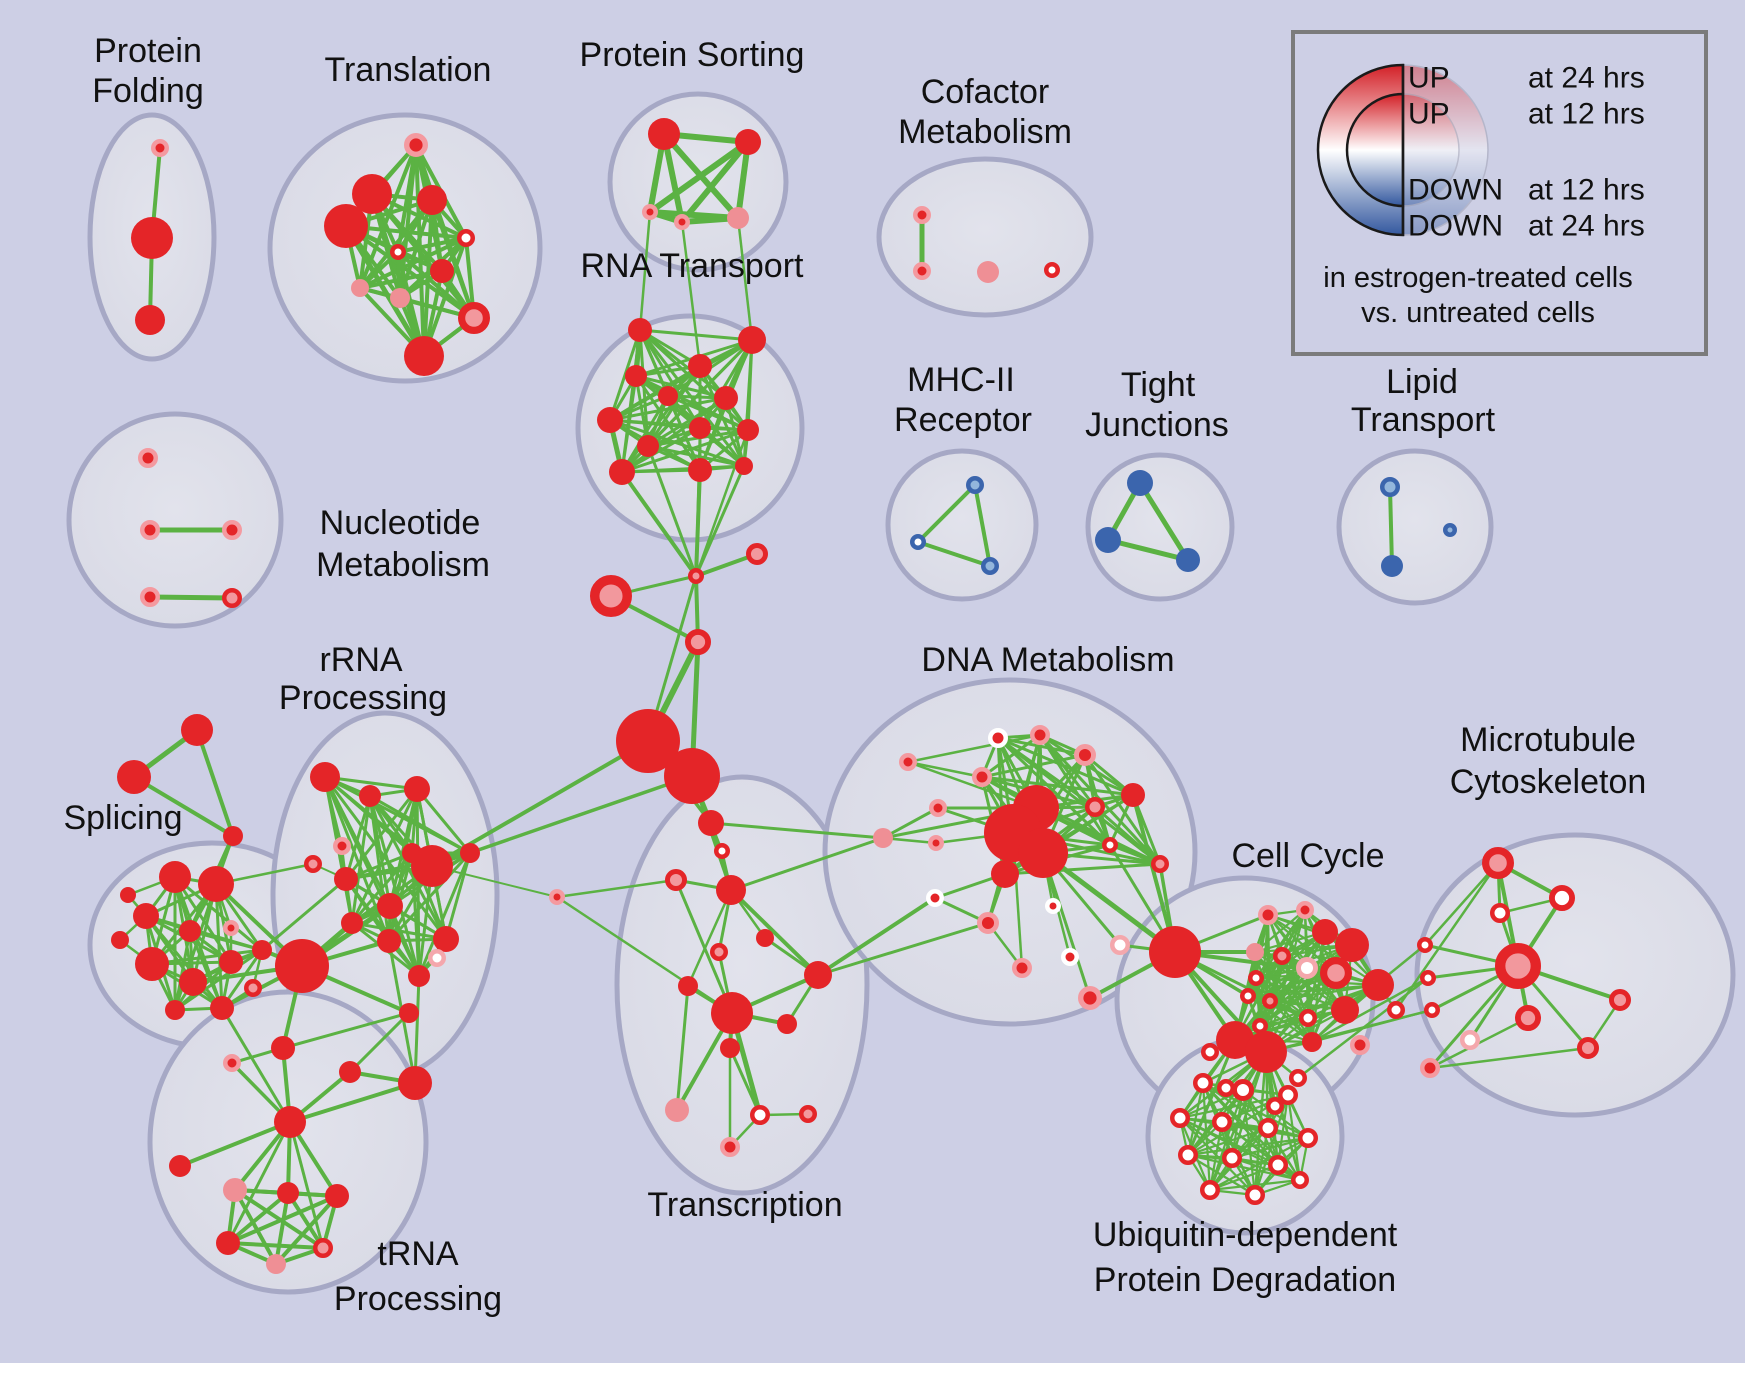 This screenshot has width=1750, height=1376. I want to click on cluster-label-splicing: Splicing, so click(122, 818).